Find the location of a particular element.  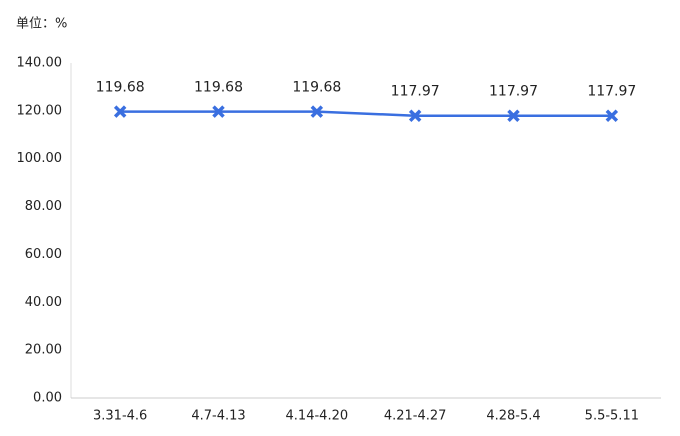

unit-label: 单位：% is located at coordinates (41, 24).